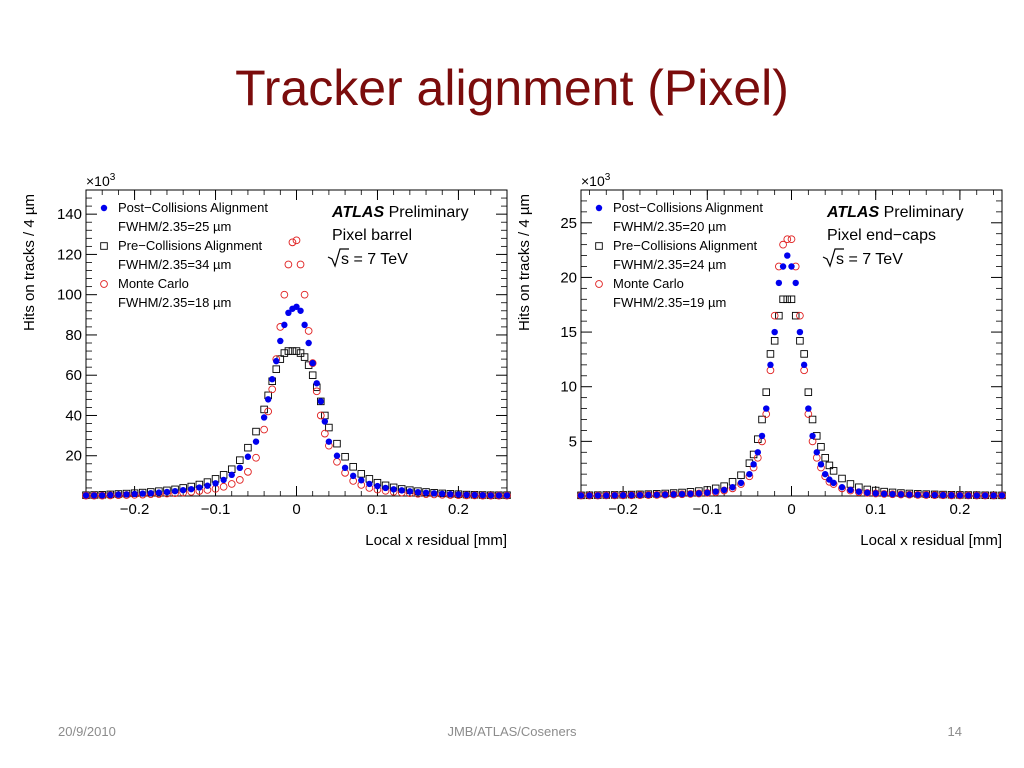 This screenshot has width=1024, height=768. I want to click on detector-label: Pixel end−caps, so click(881, 235).